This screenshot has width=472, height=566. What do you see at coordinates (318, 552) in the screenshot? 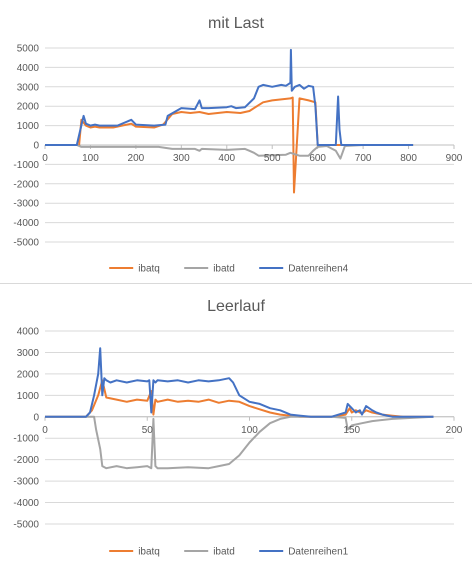
I see `legend-label: Datenreihen1` at bounding box center [318, 552].